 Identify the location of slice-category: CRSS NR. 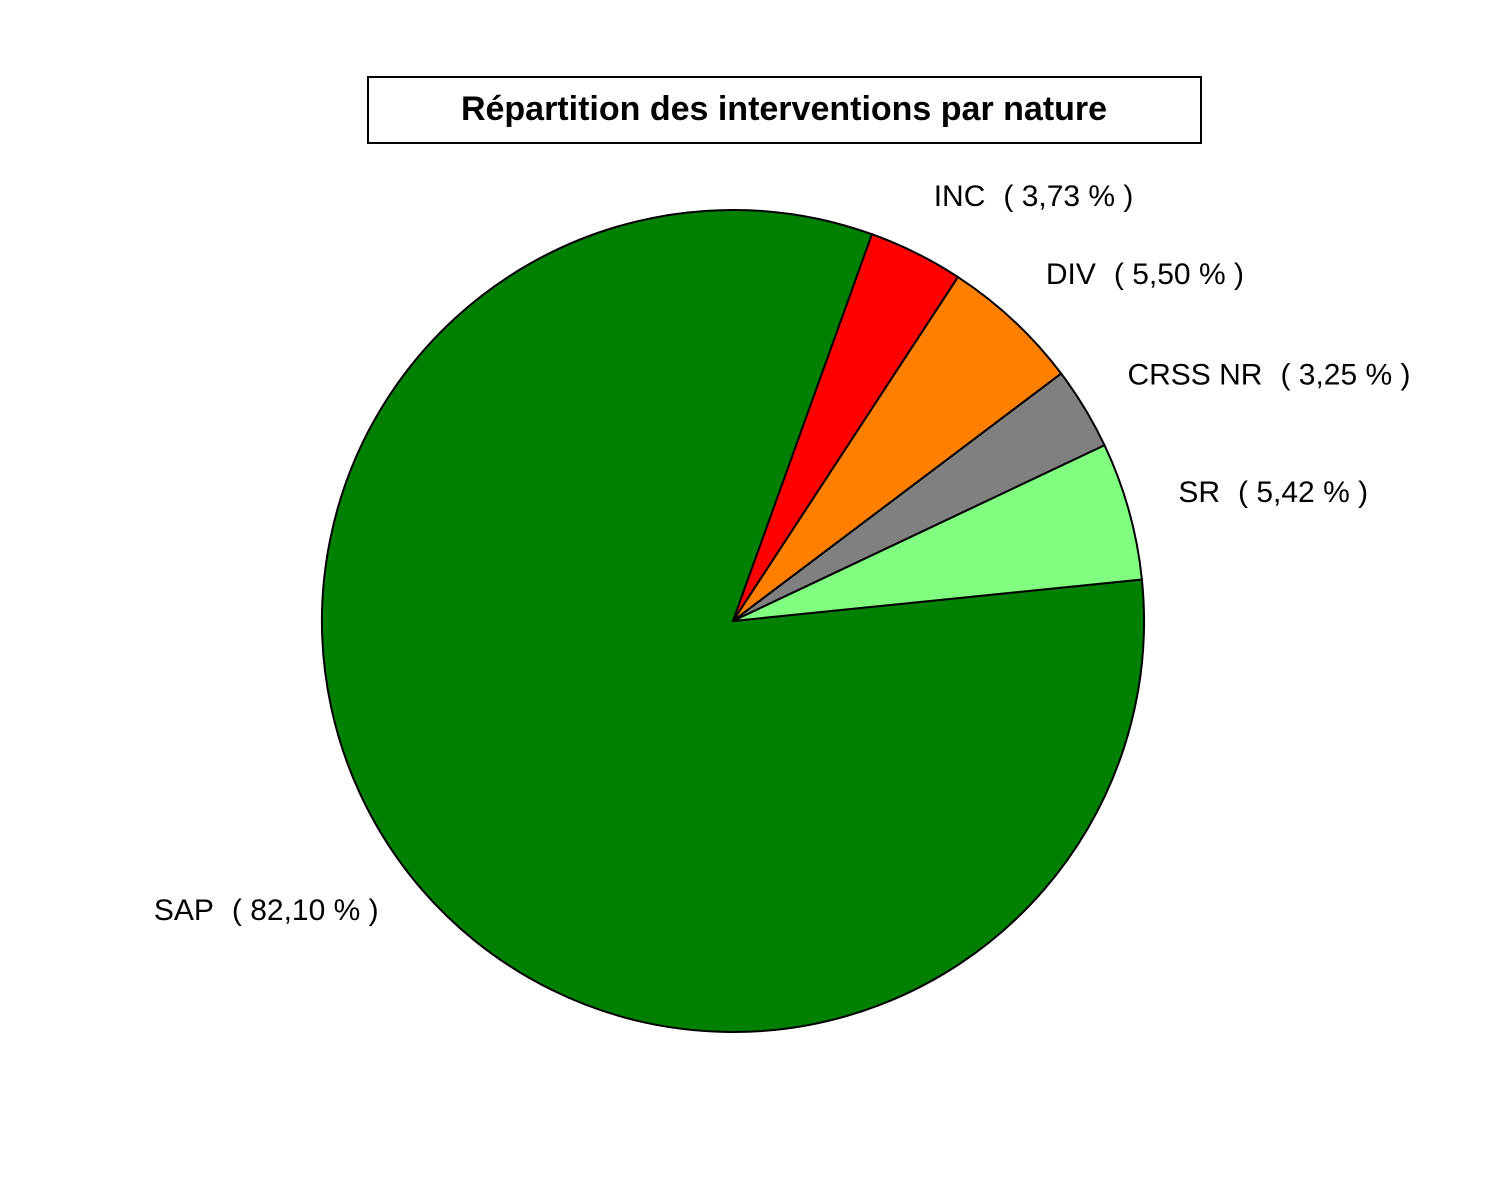
(1194, 374).